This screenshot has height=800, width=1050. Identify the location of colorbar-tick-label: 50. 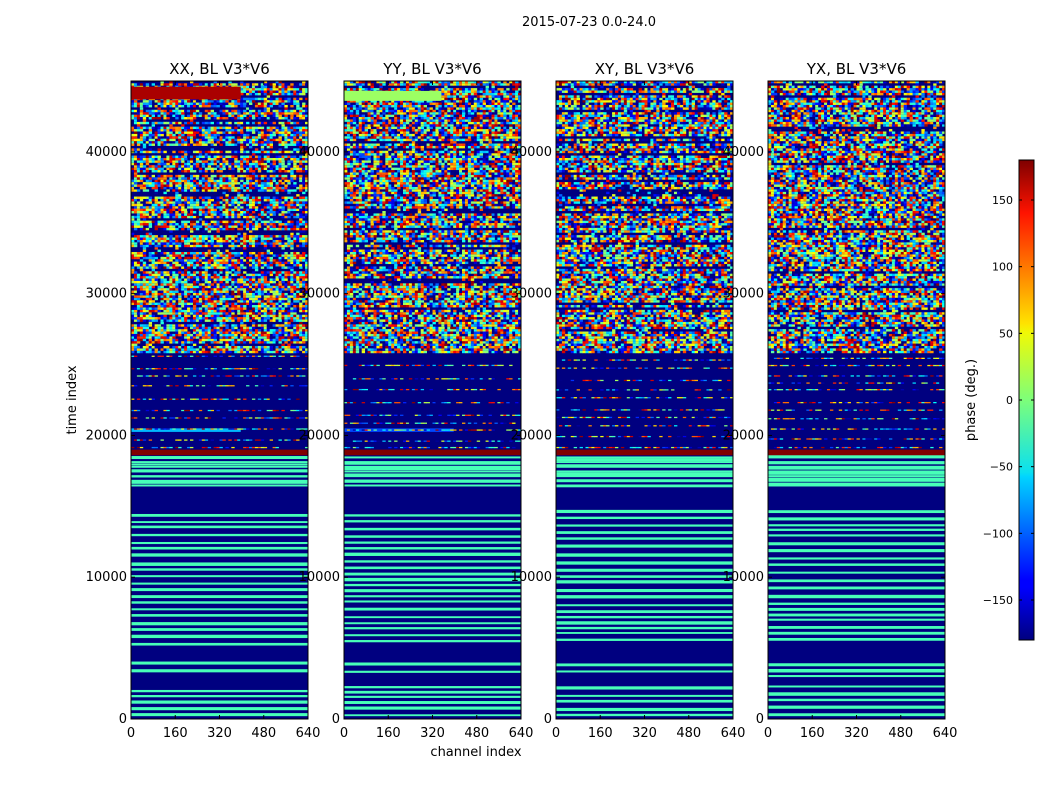
(1006, 333).